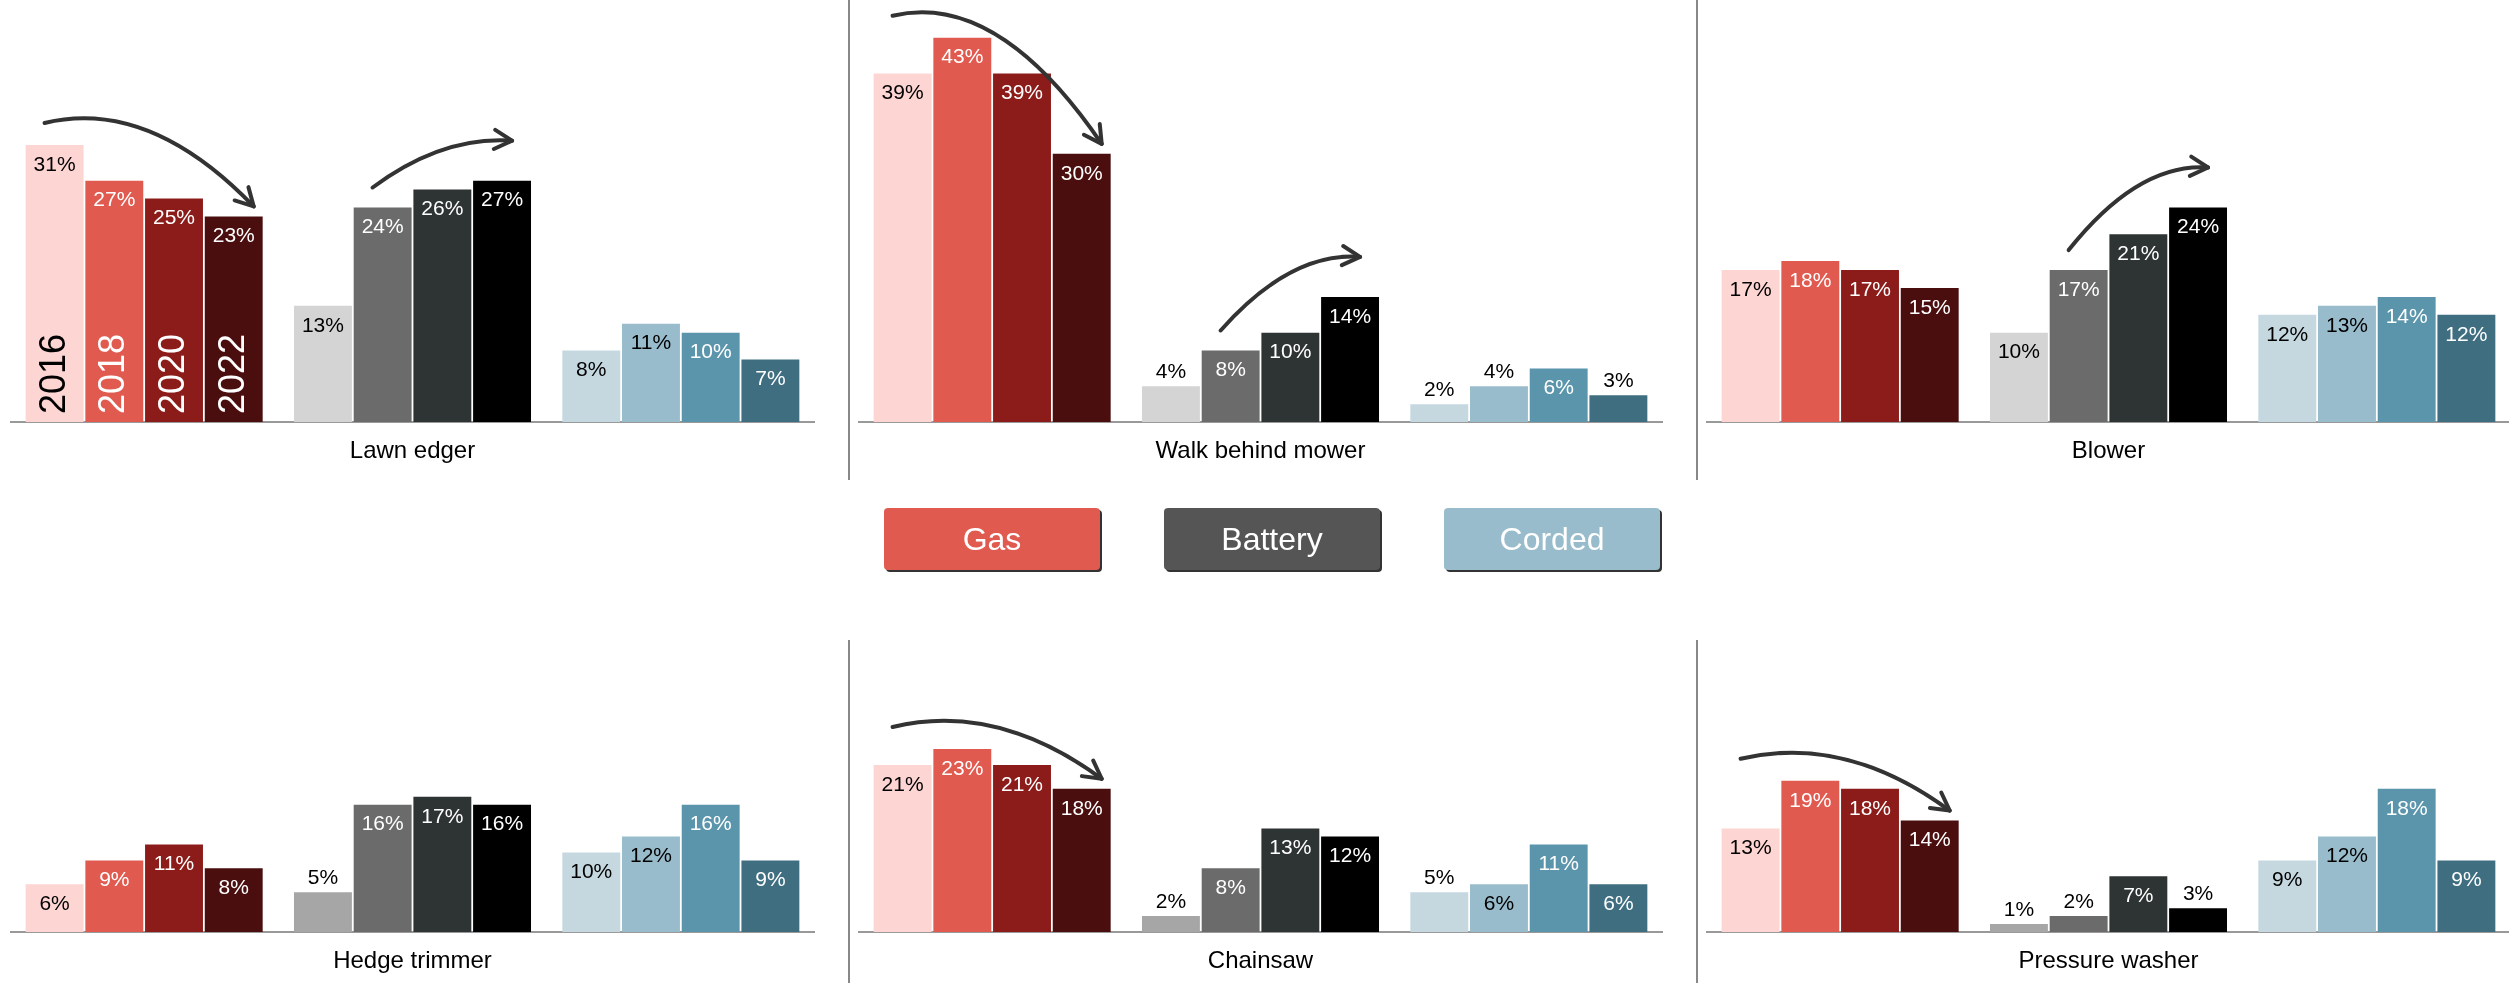 The height and width of the screenshot is (983, 2509). I want to click on text: Gas, so click(992, 539).